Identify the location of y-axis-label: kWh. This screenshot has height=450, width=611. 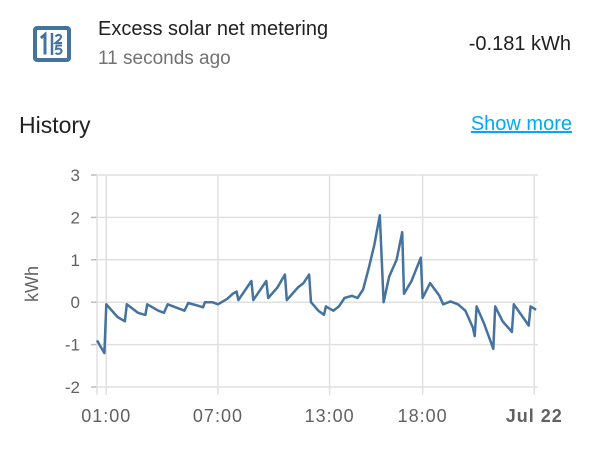
(32, 284).